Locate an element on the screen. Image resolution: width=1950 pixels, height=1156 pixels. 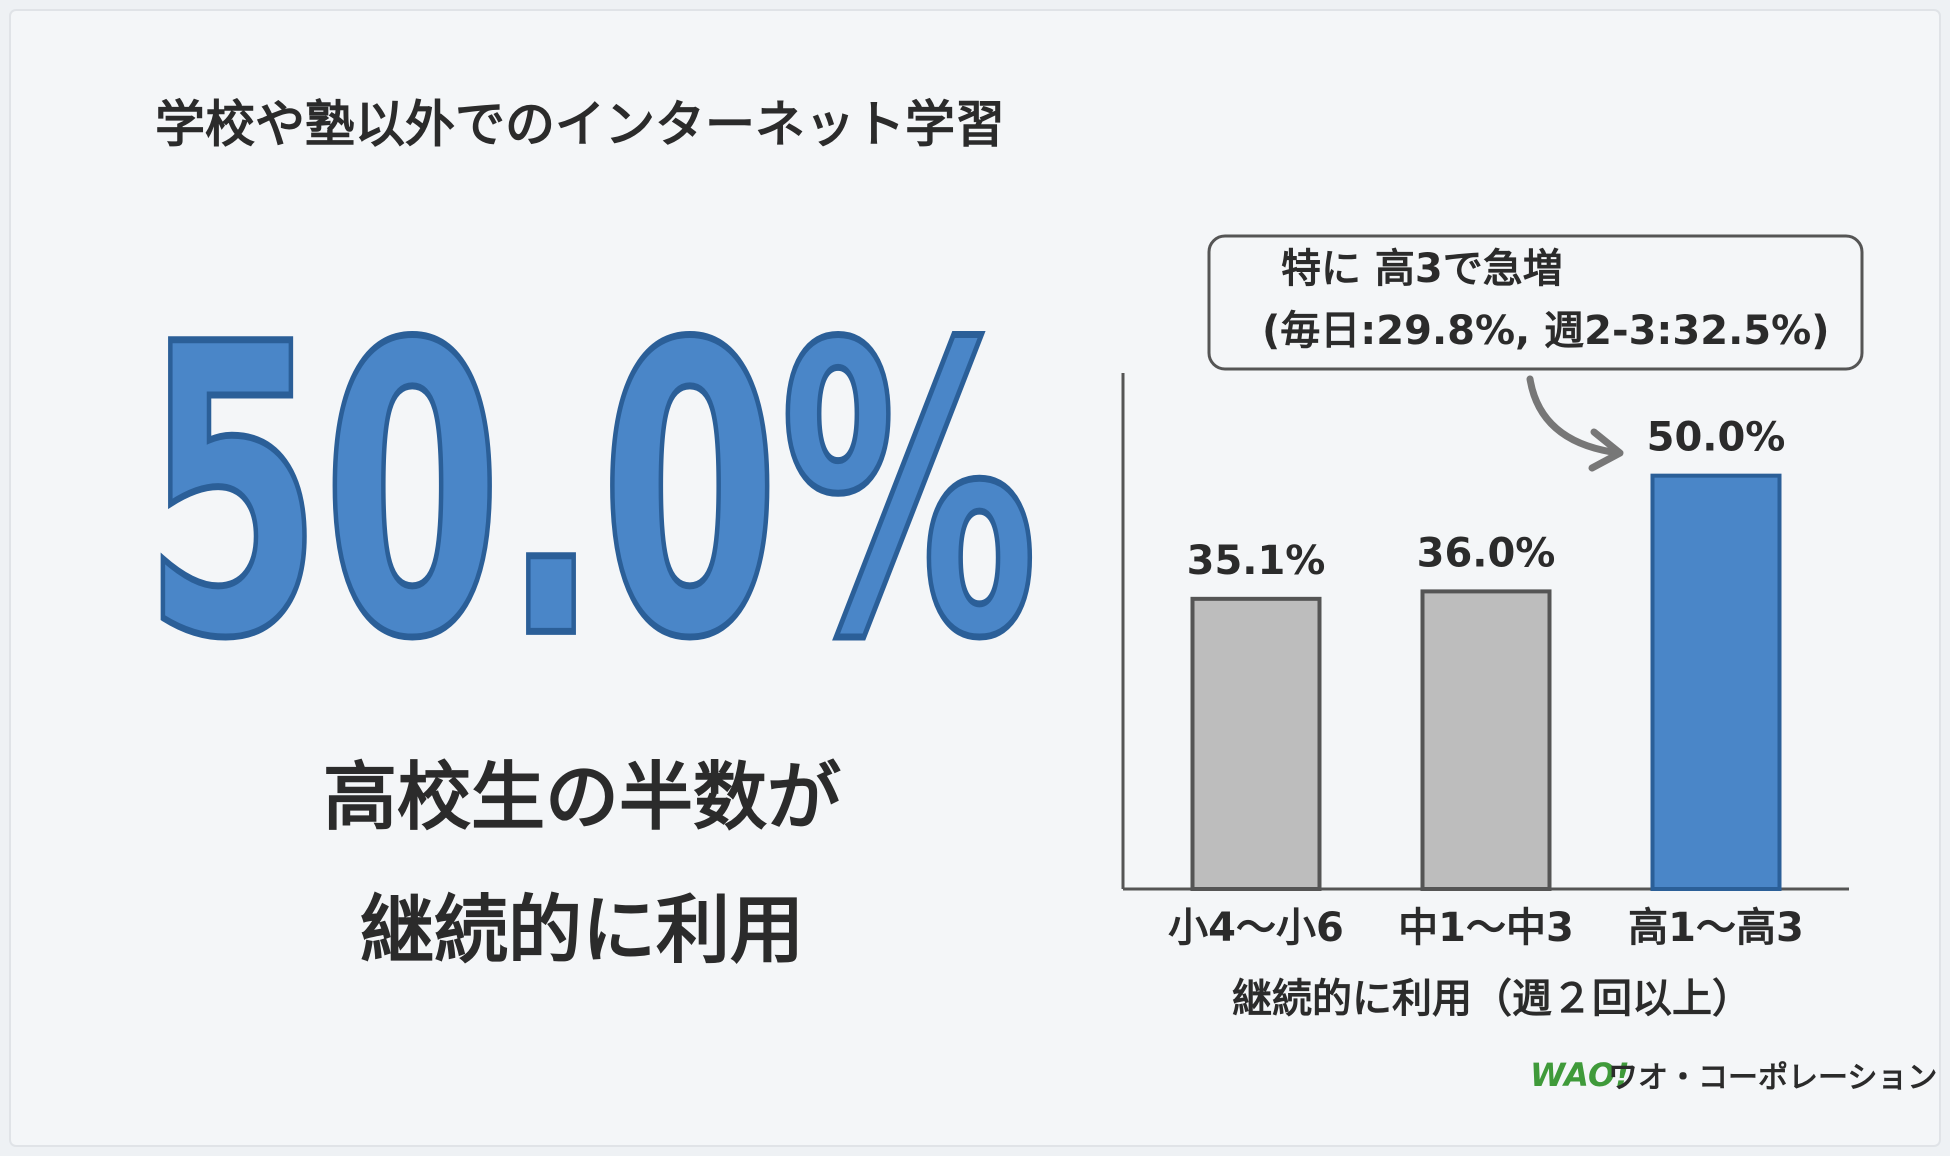
annotation-arrowhead is located at coordinates (1606, 450).